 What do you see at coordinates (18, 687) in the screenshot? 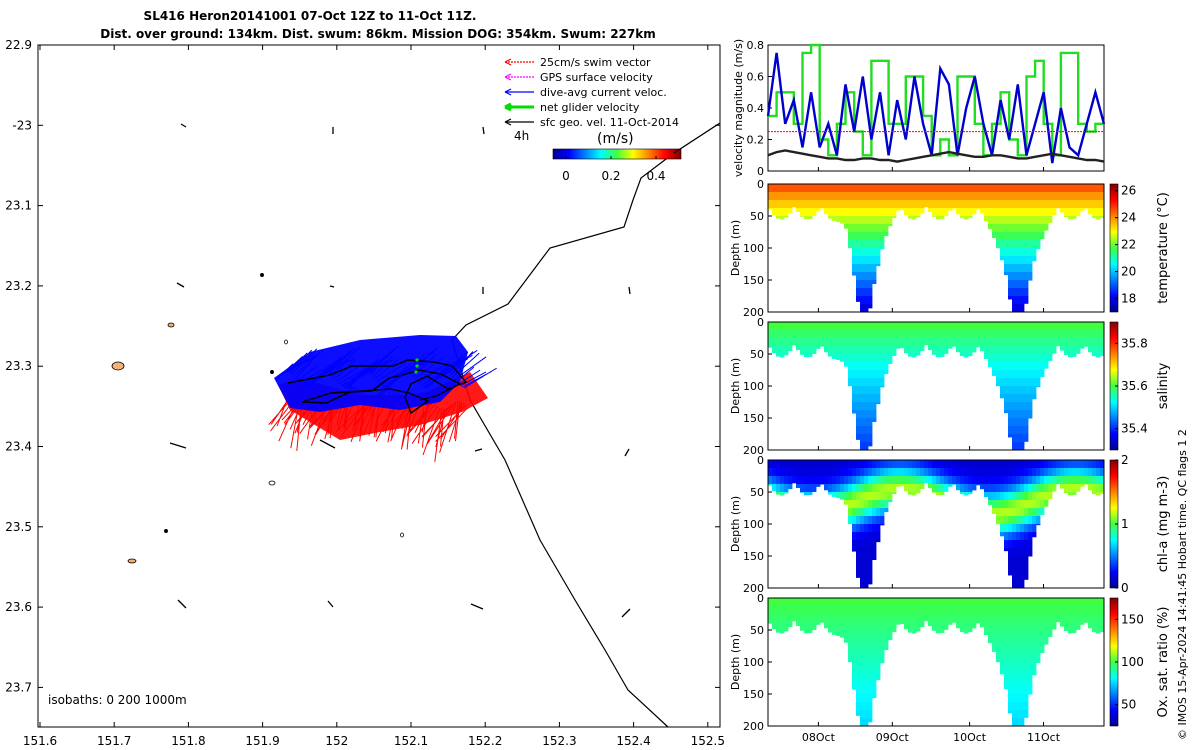
I see `map-y-tick-label: 23.7` at bounding box center [18, 687].